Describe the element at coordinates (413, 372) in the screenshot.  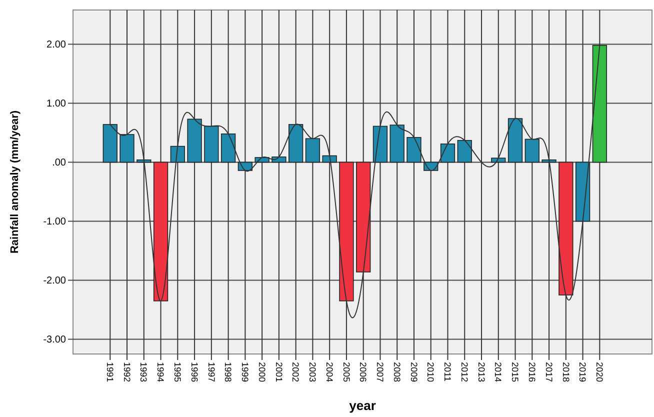
I see `x-tick-label: 2009` at that location.